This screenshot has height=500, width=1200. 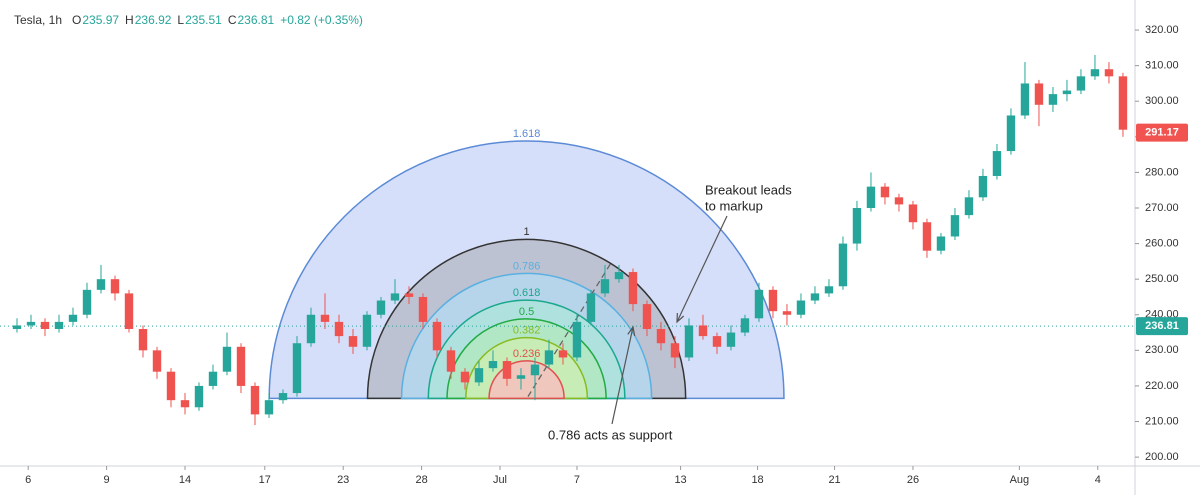 I want to click on y-tick-label: 260.00, so click(x=1162, y=243).